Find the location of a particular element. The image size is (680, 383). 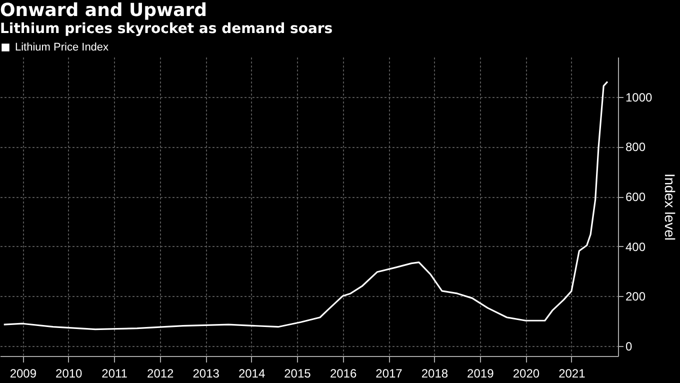

x-tick-label: 2015 is located at coordinates (298, 373).